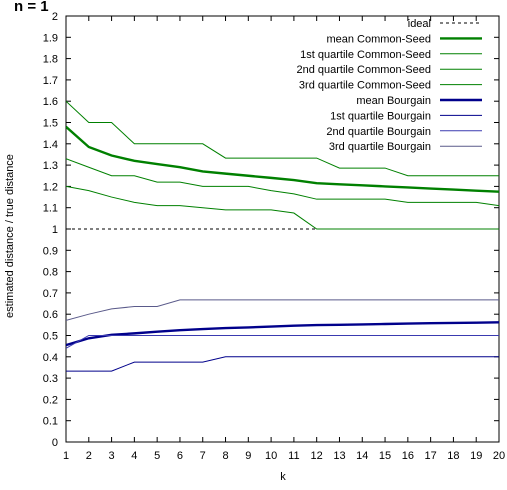 The width and height of the screenshot is (507, 490). What do you see at coordinates (393, 101) in the screenshot?
I see `legend-label-5: mean Bourgain` at bounding box center [393, 101].